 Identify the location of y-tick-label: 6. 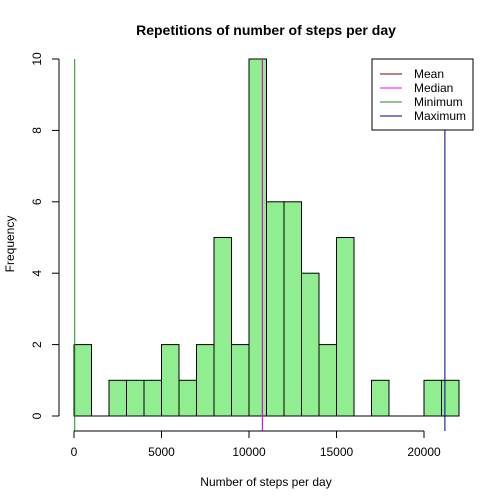
(37, 201).